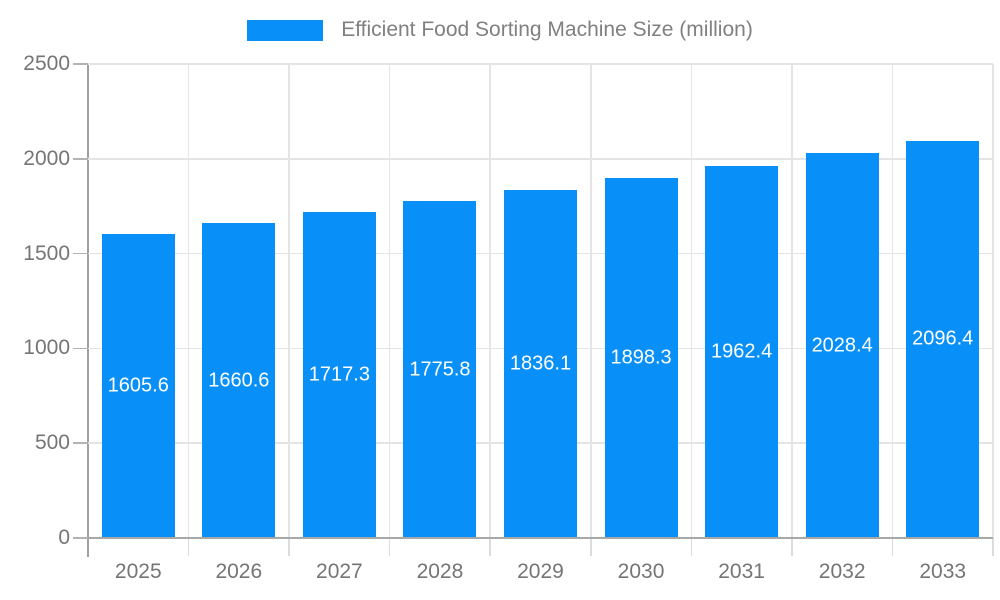 The width and height of the screenshot is (1000, 600). What do you see at coordinates (46, 63) in the screenshot?
I see `y-tick-label: 2500` at bounding box center [46, 63].